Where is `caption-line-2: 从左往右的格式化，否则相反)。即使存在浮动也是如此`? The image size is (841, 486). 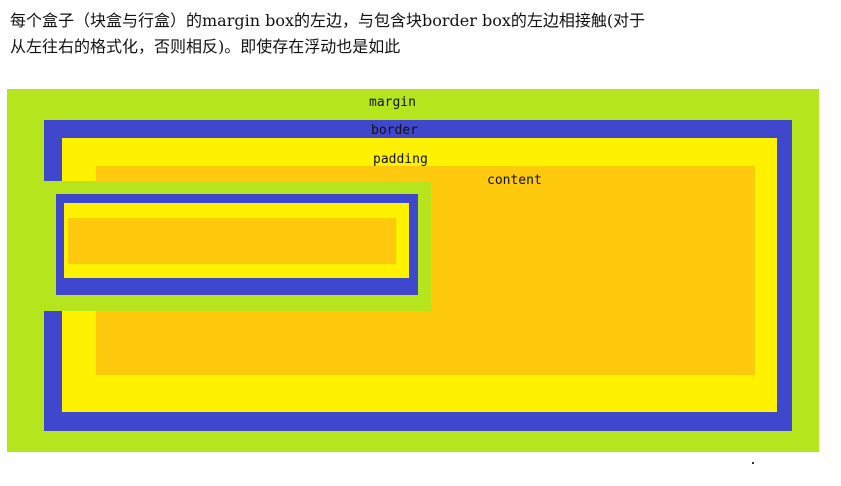 caption-line-2: 从左往右的格式化，否则相反)。即使存在浮动也是如此 is located at coordinates (205, 46).